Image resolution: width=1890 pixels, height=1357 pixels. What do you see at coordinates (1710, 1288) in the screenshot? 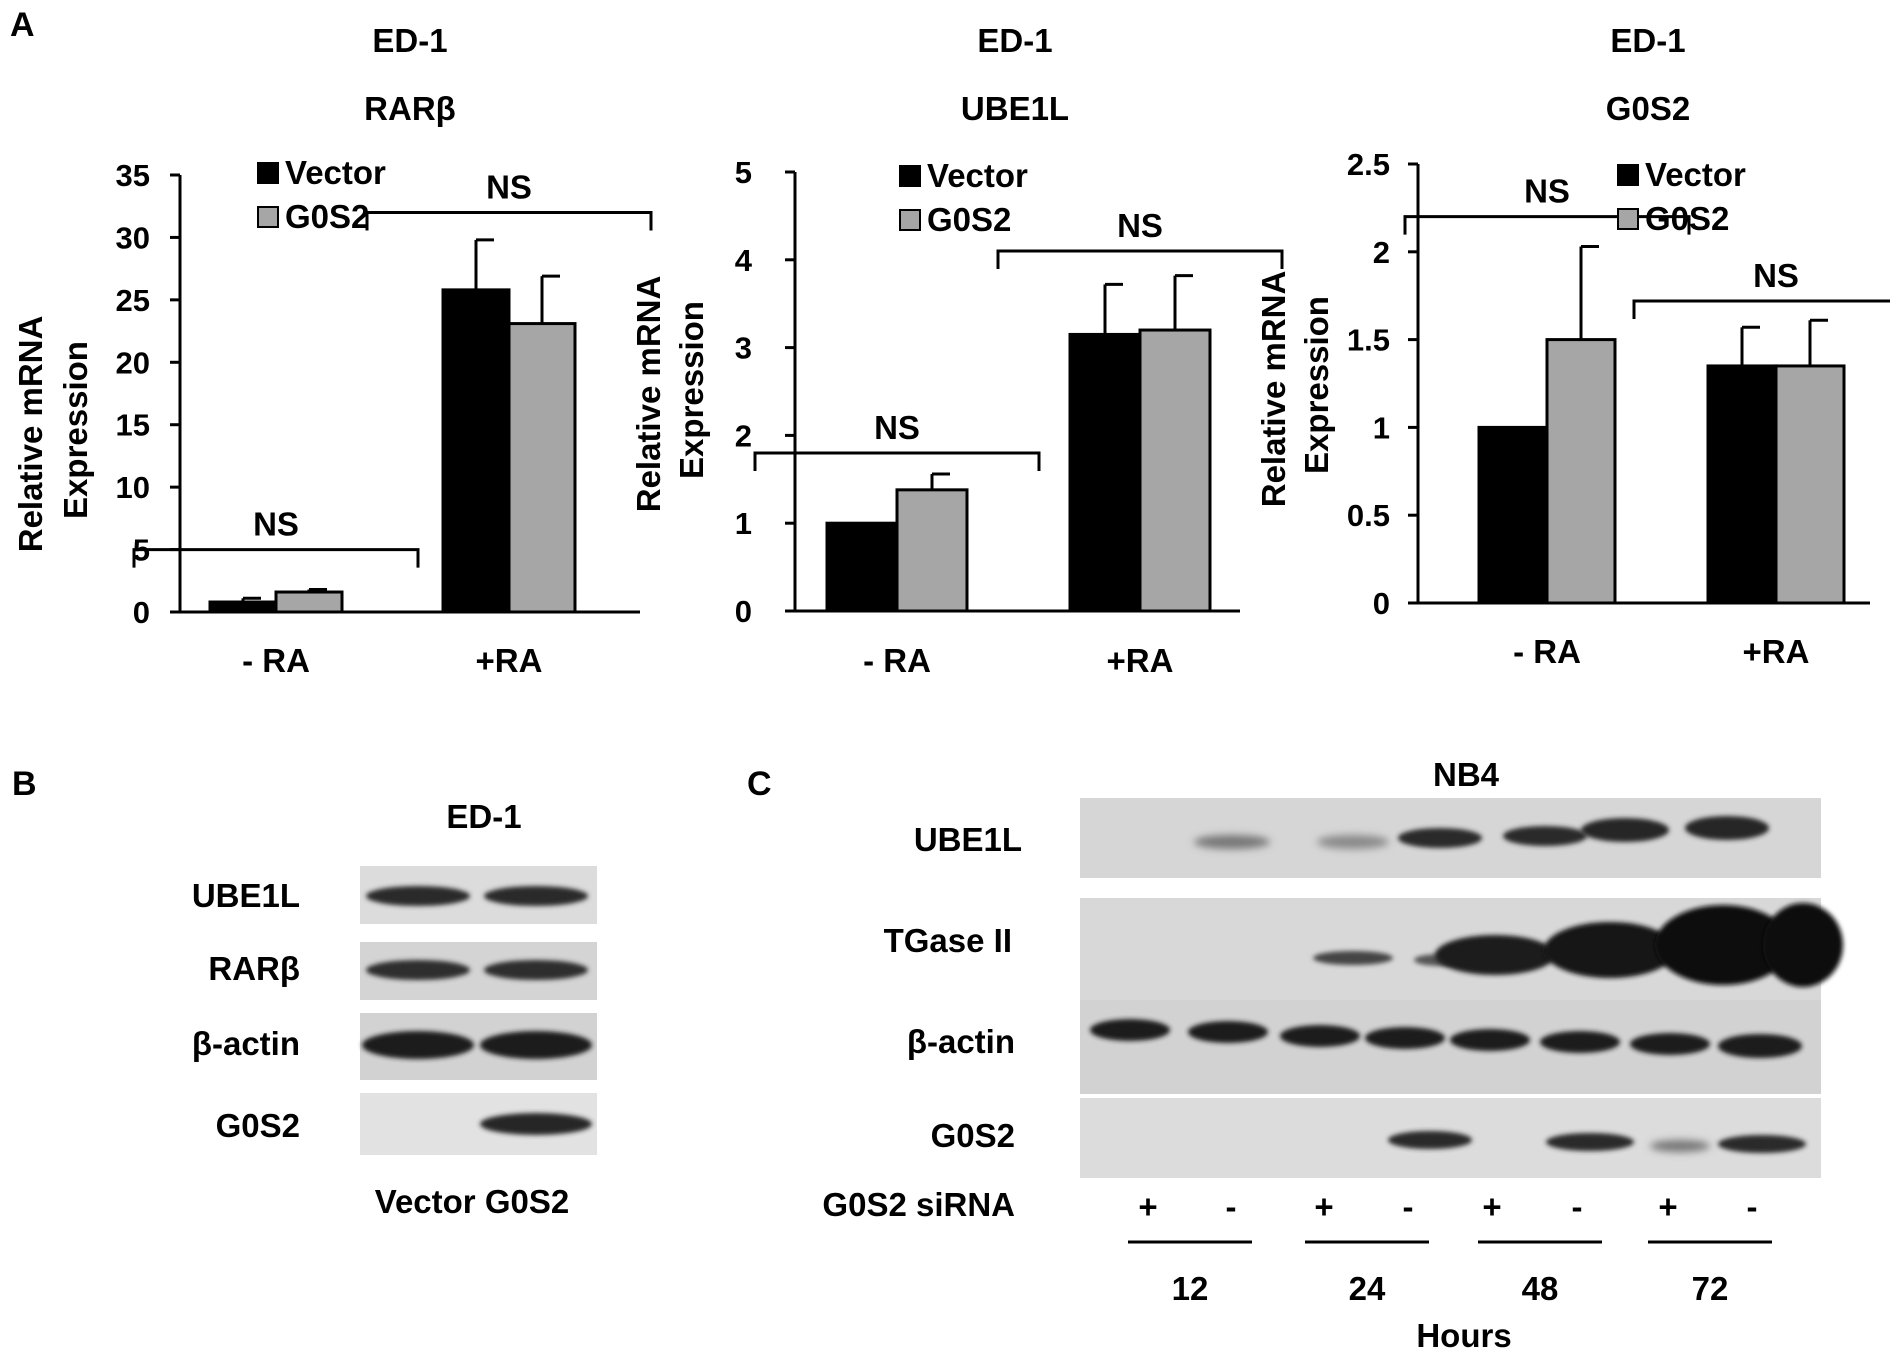
I see `hour-label: 72` at bounding box center [1710, 1288].